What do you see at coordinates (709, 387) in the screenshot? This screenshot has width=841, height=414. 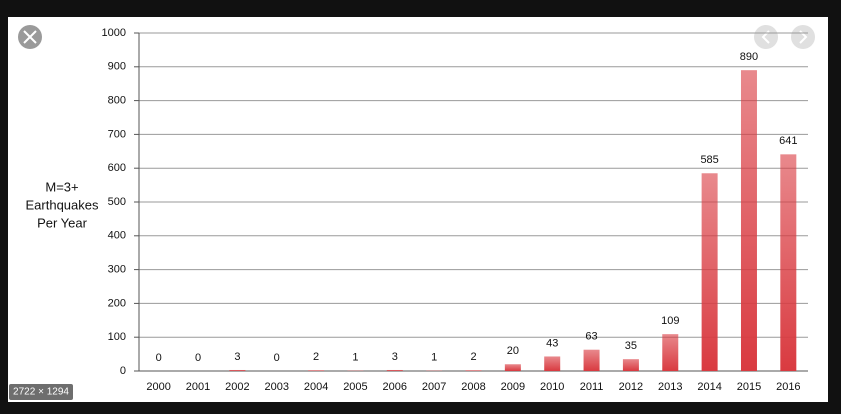 I see `x-tick-label: 2014` at bounding box center [709, 387].